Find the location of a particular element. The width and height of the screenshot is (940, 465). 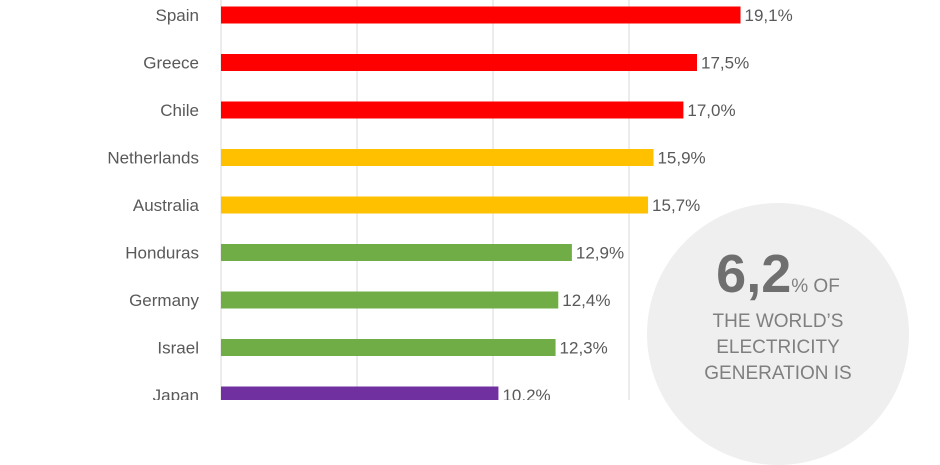

callout-line: THE WORLD’S is located at coordinates (778, 321).